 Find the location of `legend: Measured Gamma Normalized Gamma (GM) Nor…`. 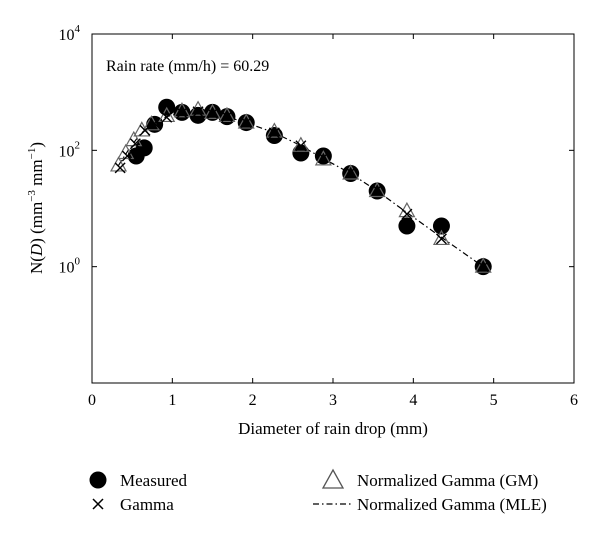

legend: Measured Gamma Normalized Gamma (GM) Nor… is located at coordinates (318, 491).